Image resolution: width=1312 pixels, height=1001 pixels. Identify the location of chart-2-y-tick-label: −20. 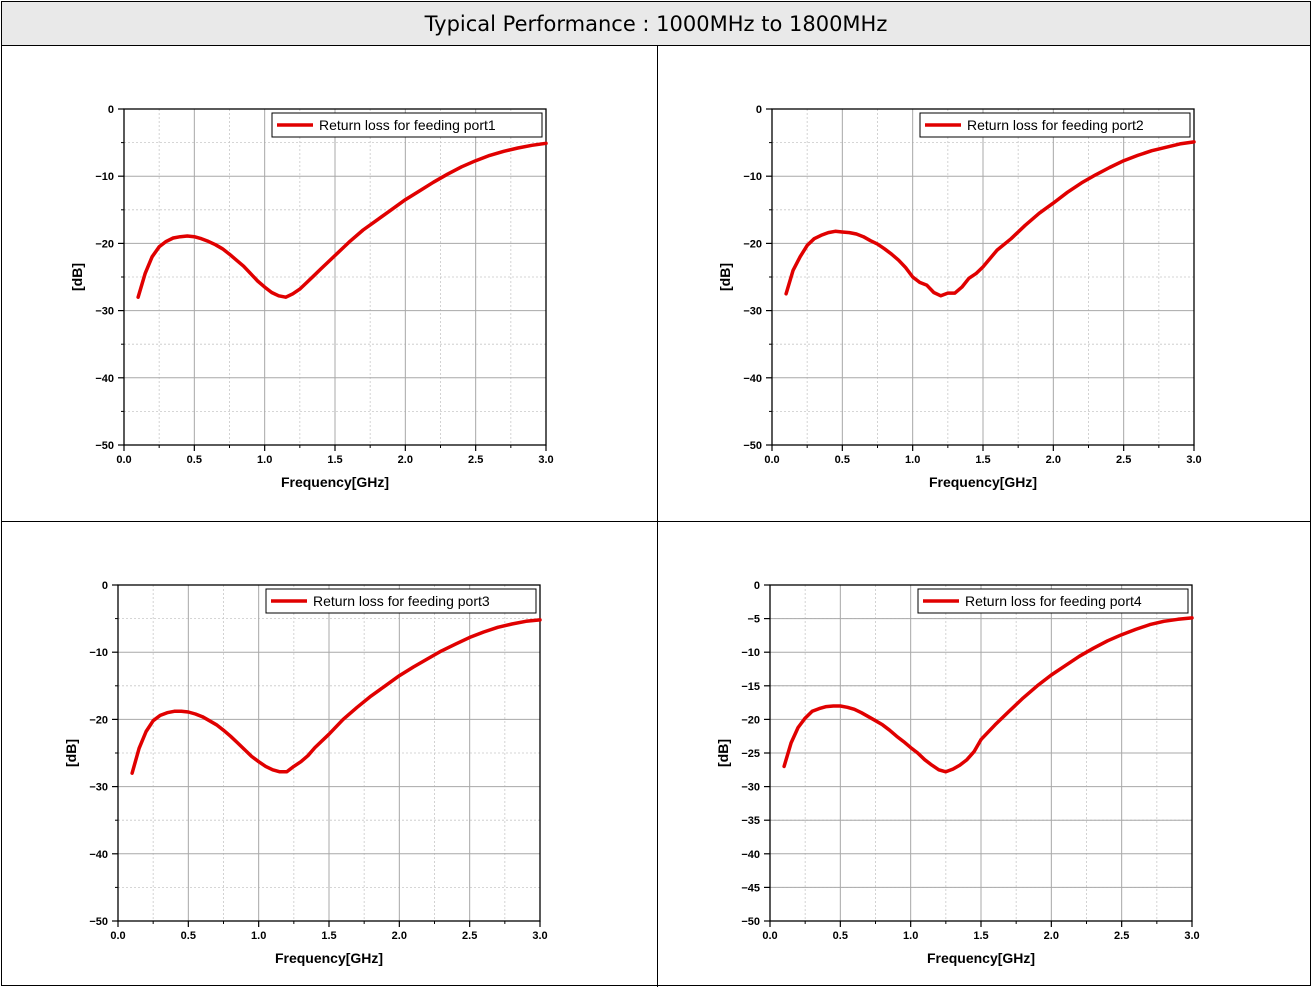
(752, 244).